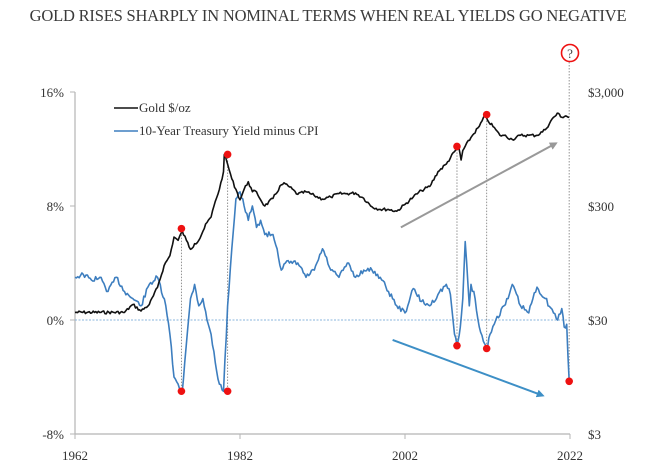 The height and width of the screenshot is (476, 656). What do you see at coordinates (601, 206) in the screenshot?
I see `y-right-tick-label: $300` at bounding box center [601, 206].